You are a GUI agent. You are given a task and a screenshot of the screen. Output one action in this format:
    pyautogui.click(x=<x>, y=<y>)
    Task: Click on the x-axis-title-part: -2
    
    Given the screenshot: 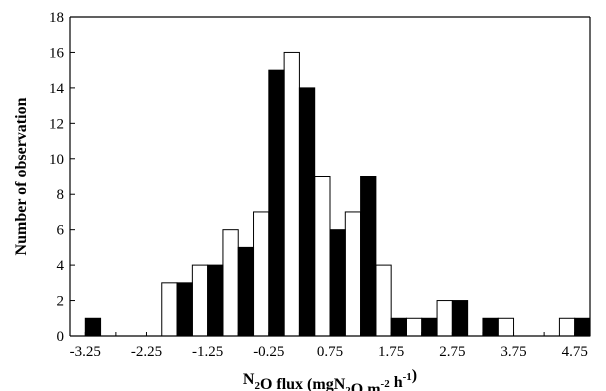 What is the action you would take?
    pyautogui.click(x=386, y=384)
    